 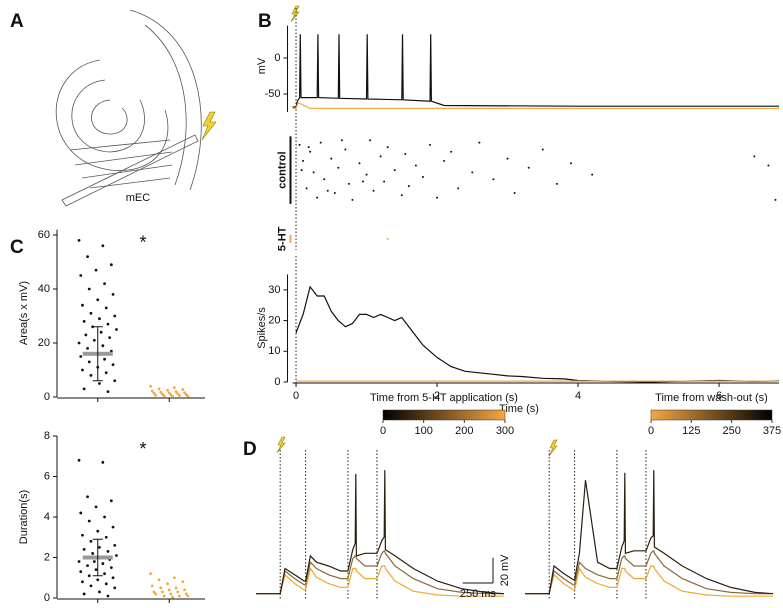 What do you see at coordinates (464, 431) in the screenshot?
I see `colorbar-tick-label: 200` at bounding box center [464, 431].